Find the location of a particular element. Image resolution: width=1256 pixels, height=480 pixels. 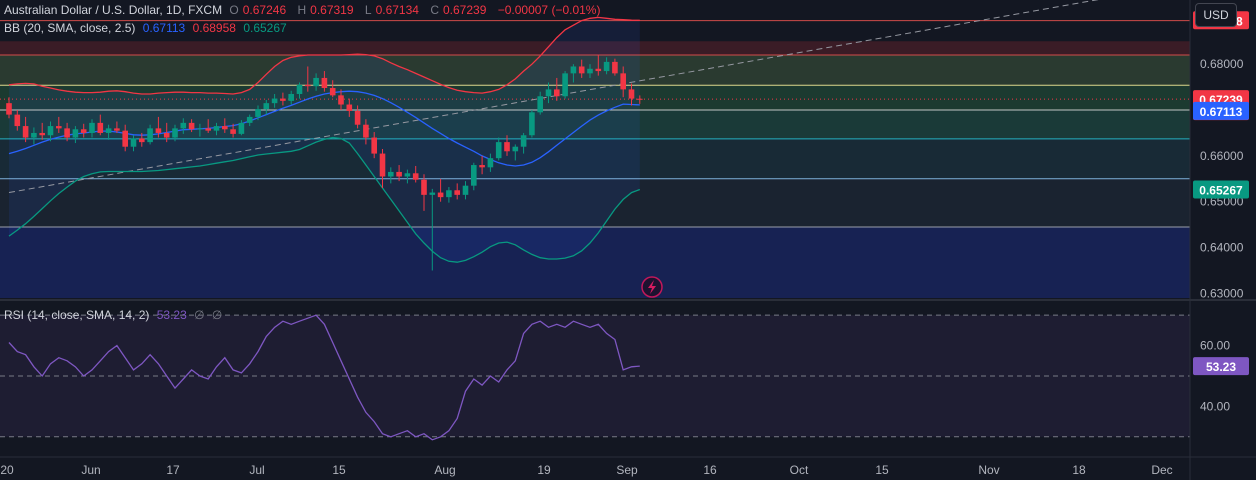

time-tick-label: Dec is located at coordinates (1161, 470).